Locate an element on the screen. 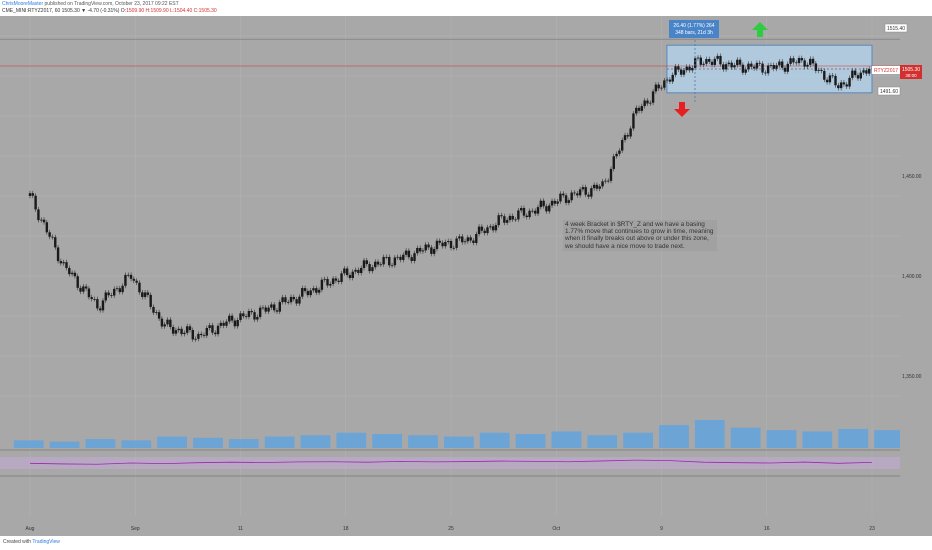  upper-price-tag is located at coordinates (896, 28).